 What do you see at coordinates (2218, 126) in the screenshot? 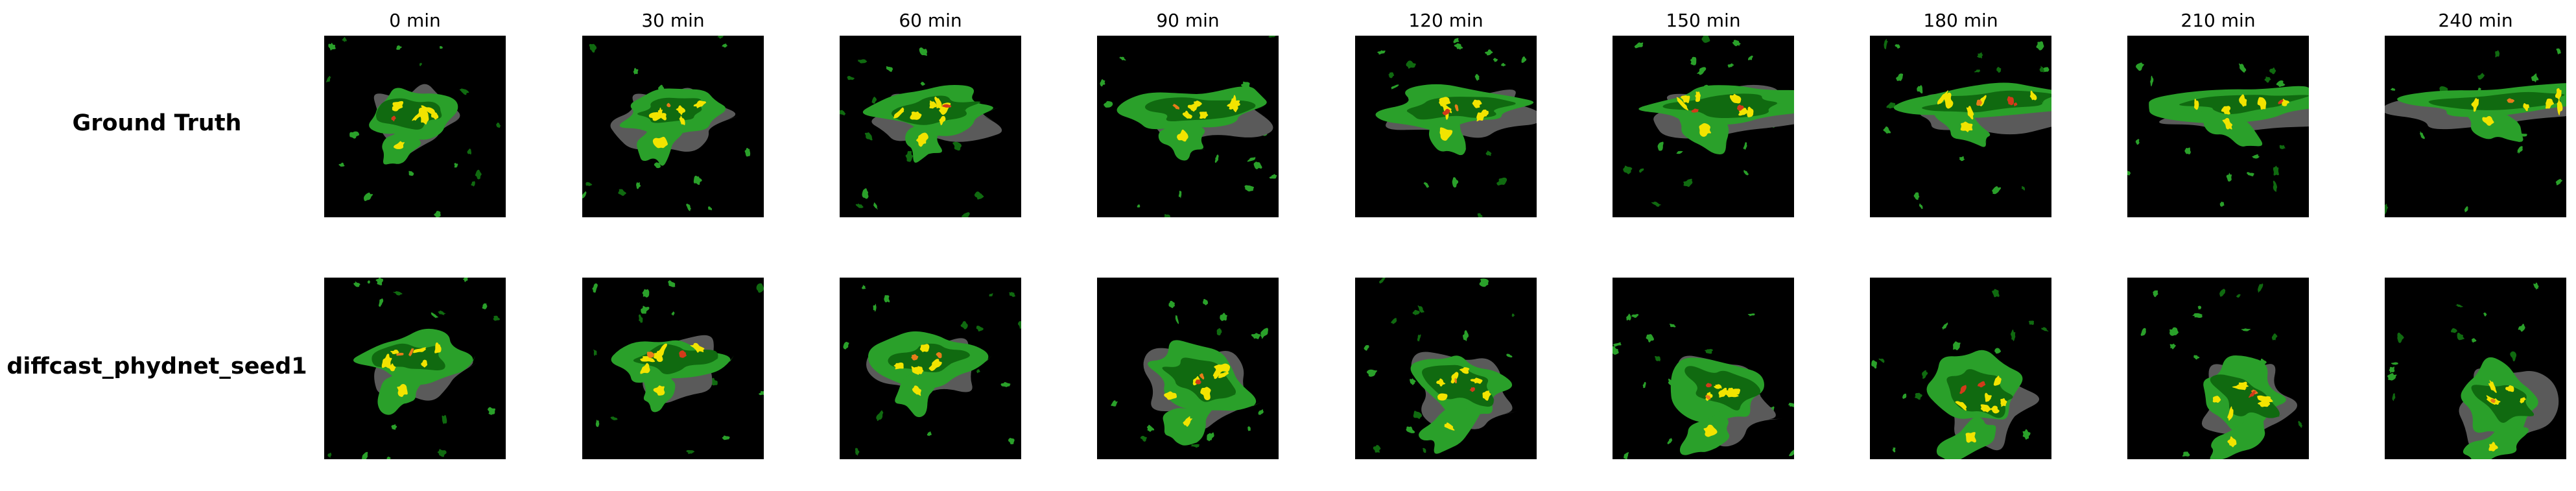
I see `radar-image-r0-c7` at bounding box center [2218, 126].